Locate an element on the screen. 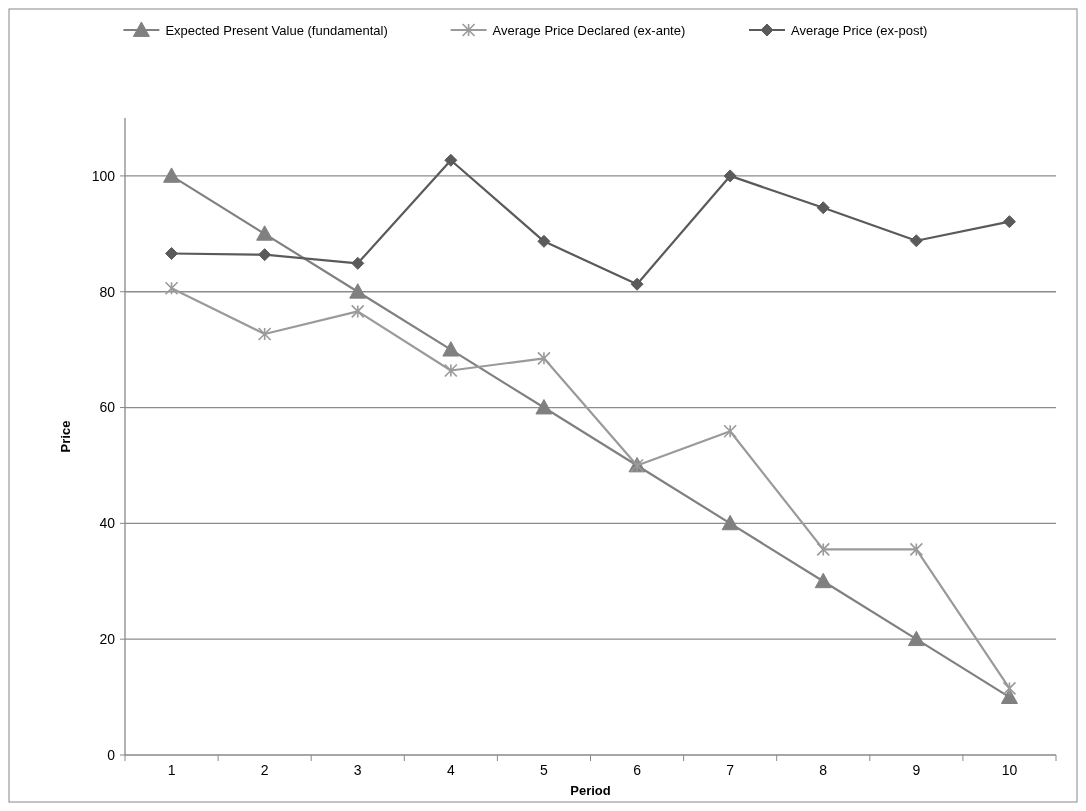 The image size is (1086, 811). x-tick-label: 4 is located at coordinates (450, 770).